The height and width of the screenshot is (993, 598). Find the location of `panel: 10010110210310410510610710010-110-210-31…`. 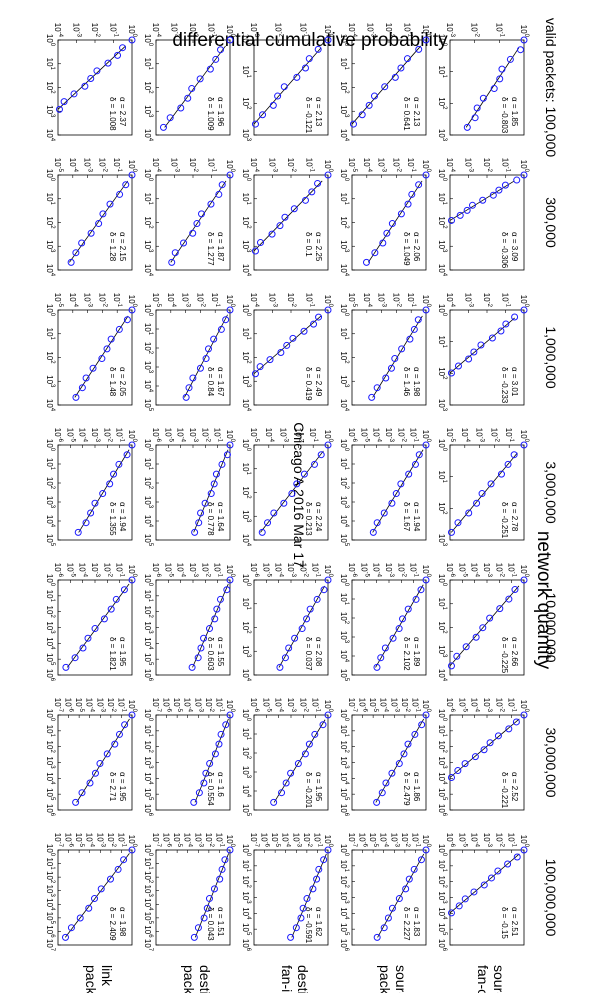

panel: 10010110210310410510610710010-110-210-31… is located at coordinates (189, 892).